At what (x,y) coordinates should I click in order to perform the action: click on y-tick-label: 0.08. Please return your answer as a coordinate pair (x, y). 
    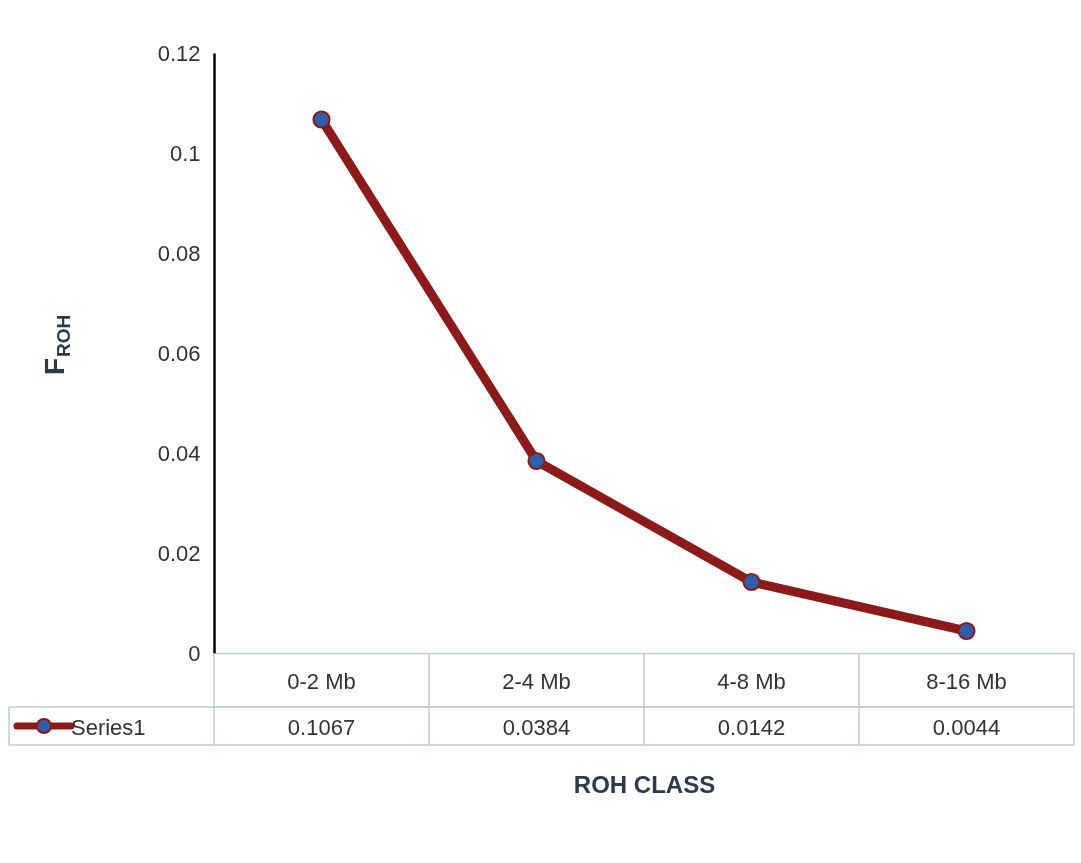
    Looking at the image, I should click on (179, 253).